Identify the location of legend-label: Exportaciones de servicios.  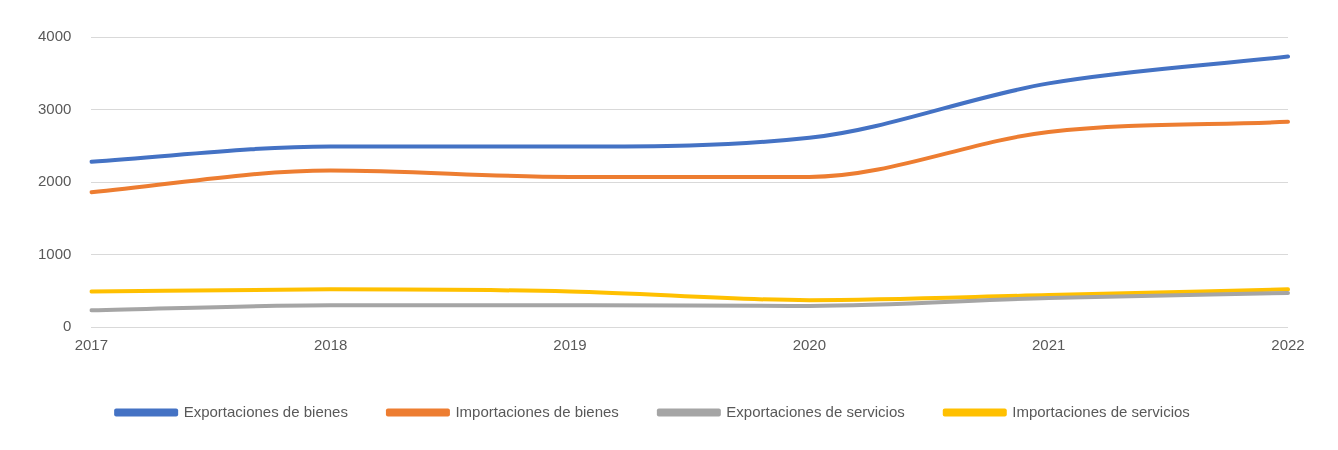
(815, 411).